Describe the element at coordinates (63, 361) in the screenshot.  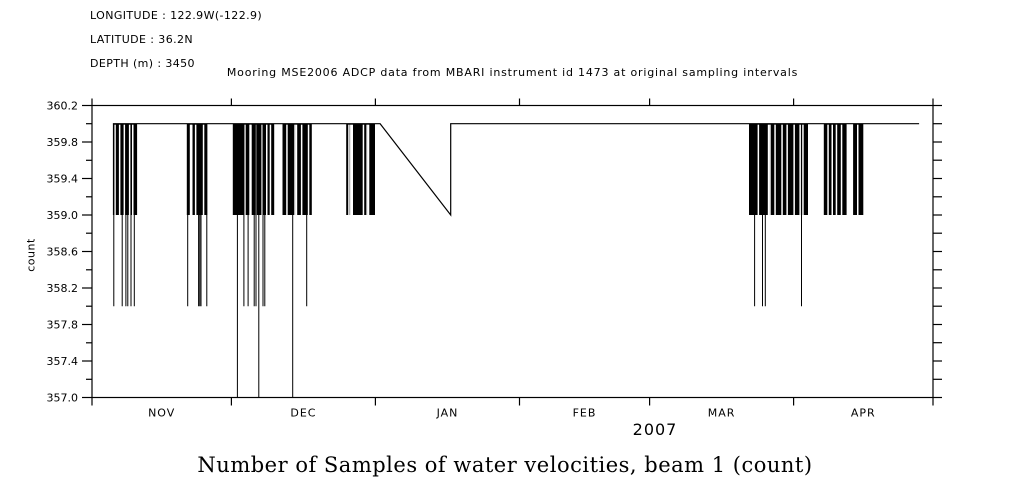
I see `y-tick-label: 357.4` at that location.